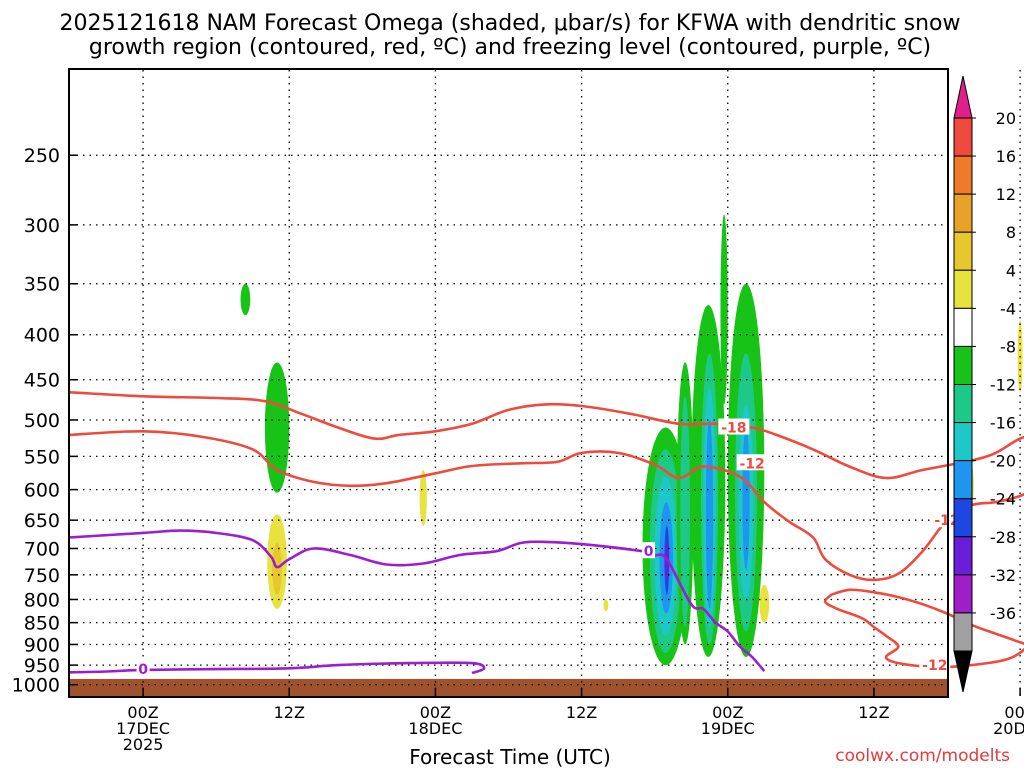  Describe the element at coordinates (42, 576) in the screenshot. I see `y-tick-label-750: 750` at that location.